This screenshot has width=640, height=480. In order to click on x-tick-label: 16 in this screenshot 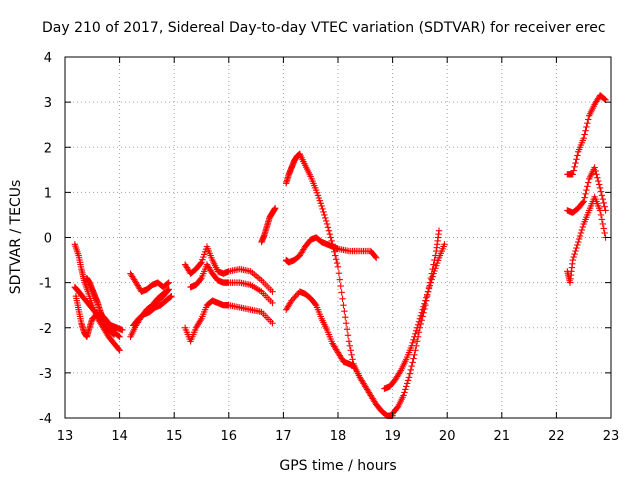, I will do `click(229, 436)`.